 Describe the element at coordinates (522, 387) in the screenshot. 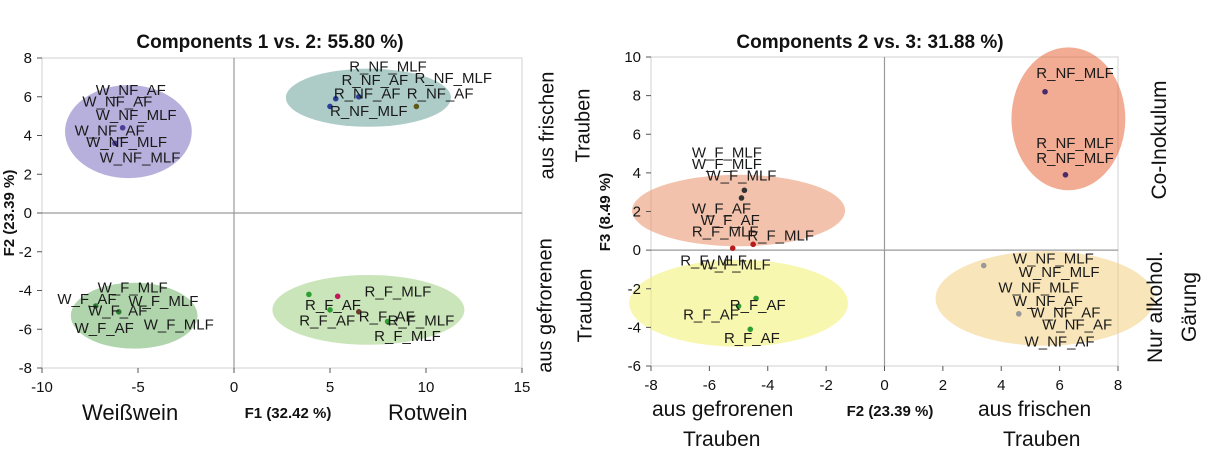

I see `x-tick-label: 15` at that location.